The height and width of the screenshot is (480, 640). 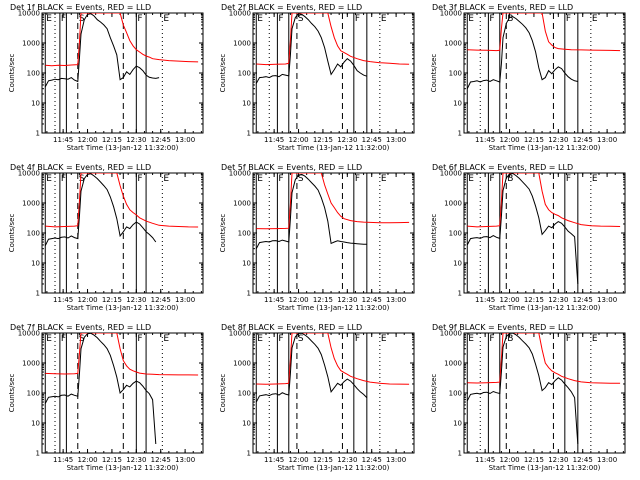 I want to click on panel-title: Det 9f BLACK = Events, RED = LLD, so click(x=502, y=327).